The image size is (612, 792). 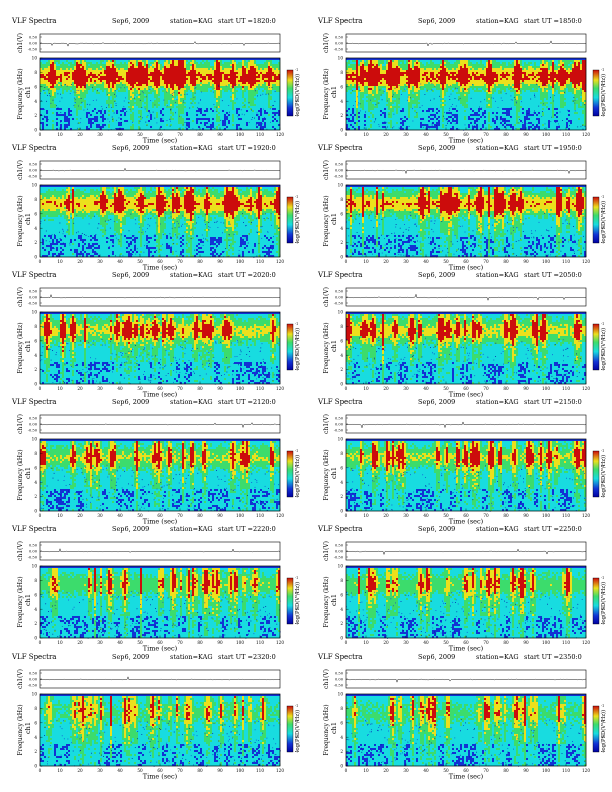 I want to click on start-ut-value: 2120:0, so click(x=264, y=402).